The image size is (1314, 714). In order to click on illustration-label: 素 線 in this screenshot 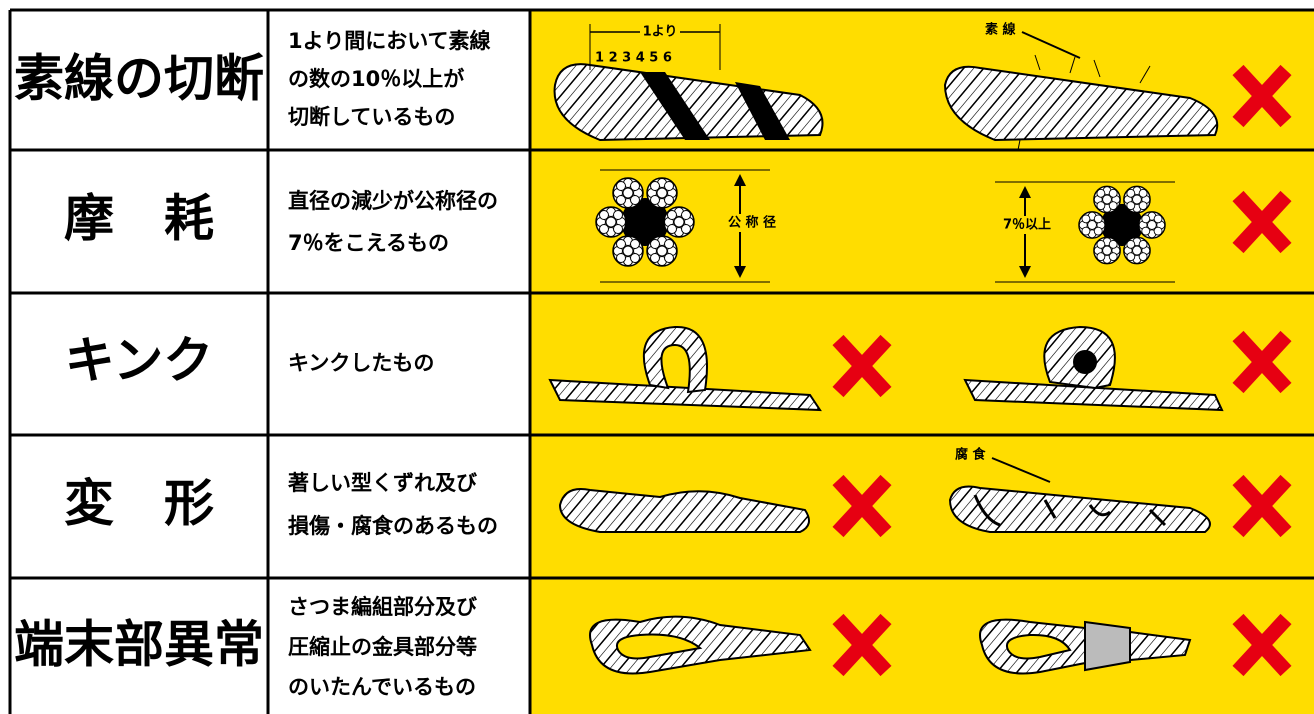, I will do `click(1001, 30)`.